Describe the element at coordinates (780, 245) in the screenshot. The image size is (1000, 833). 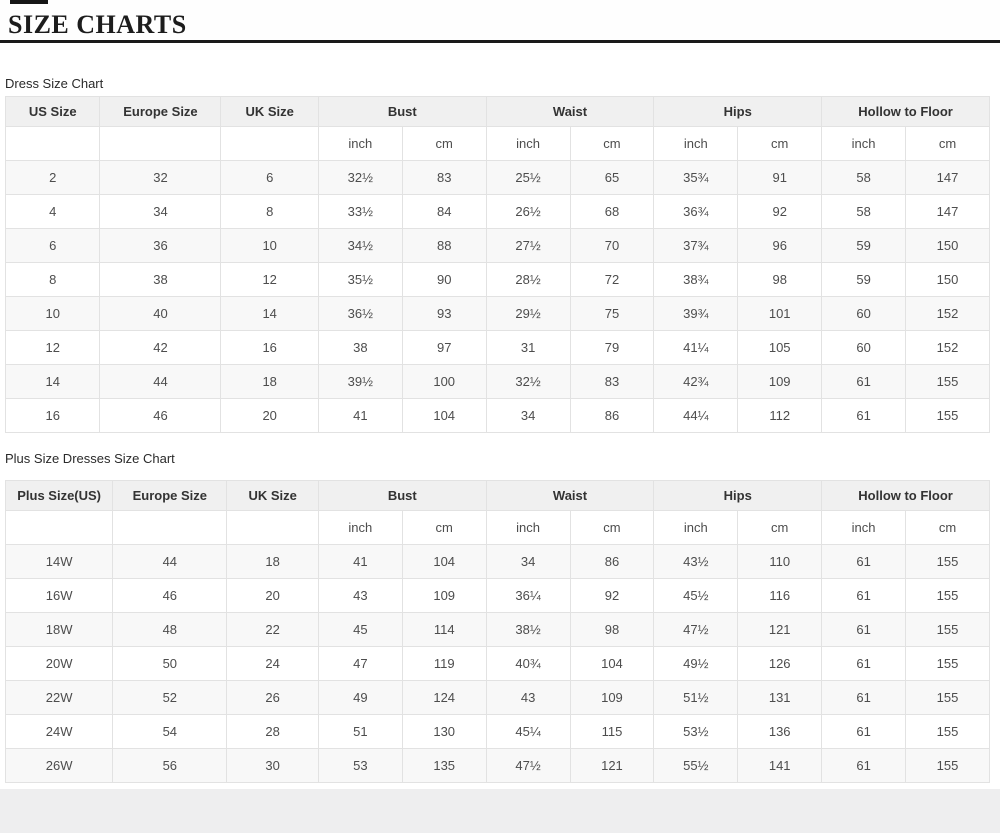
I see `value-cell: 96` at that location.